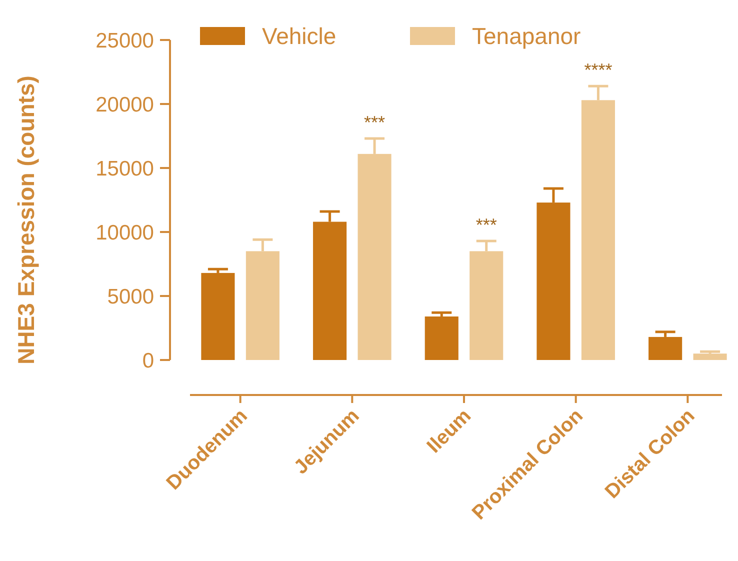  I want to click on legend-label: Tenapanor, so click(527, 36).